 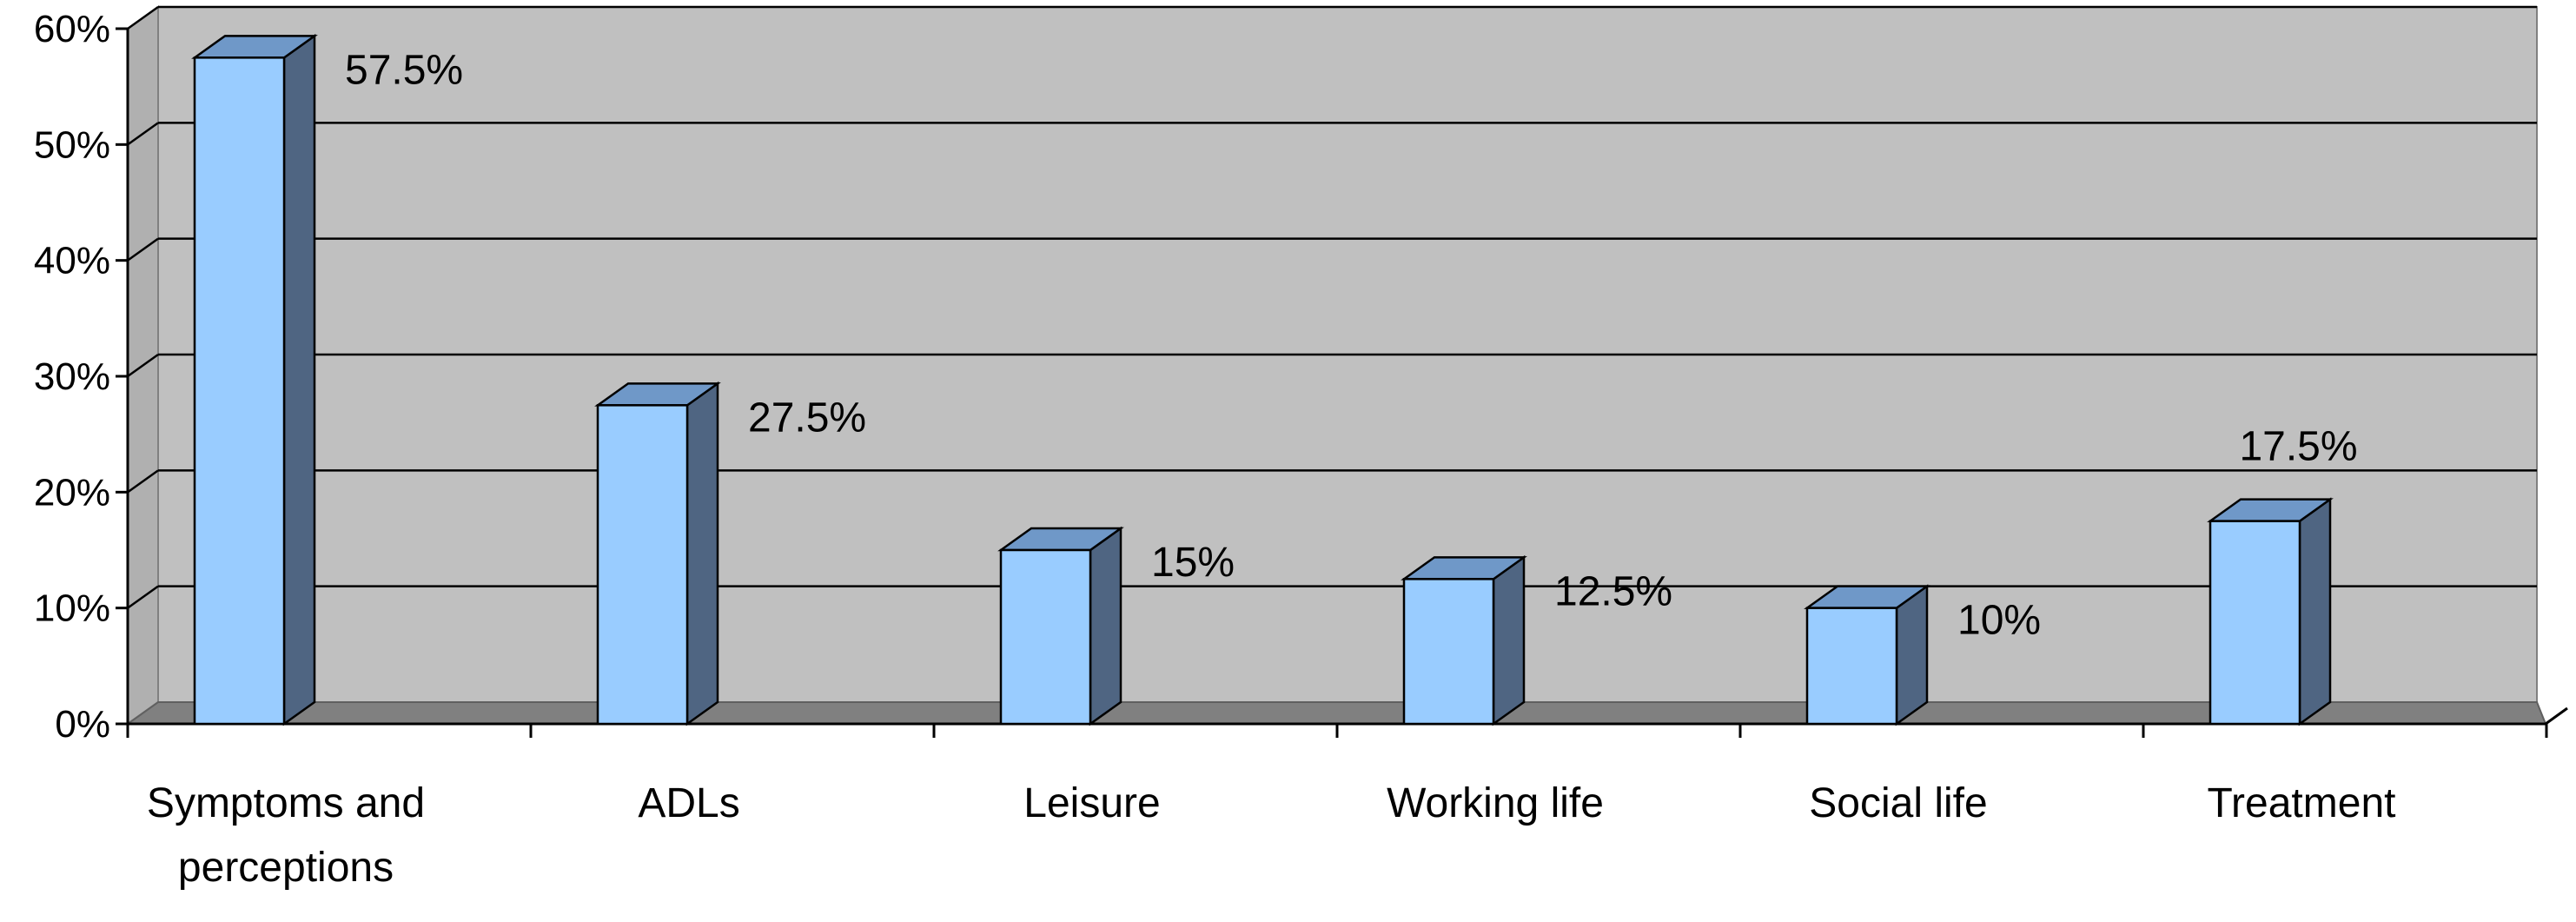 I want to click on category-label: Treatment, so click(x=2302, y=803).